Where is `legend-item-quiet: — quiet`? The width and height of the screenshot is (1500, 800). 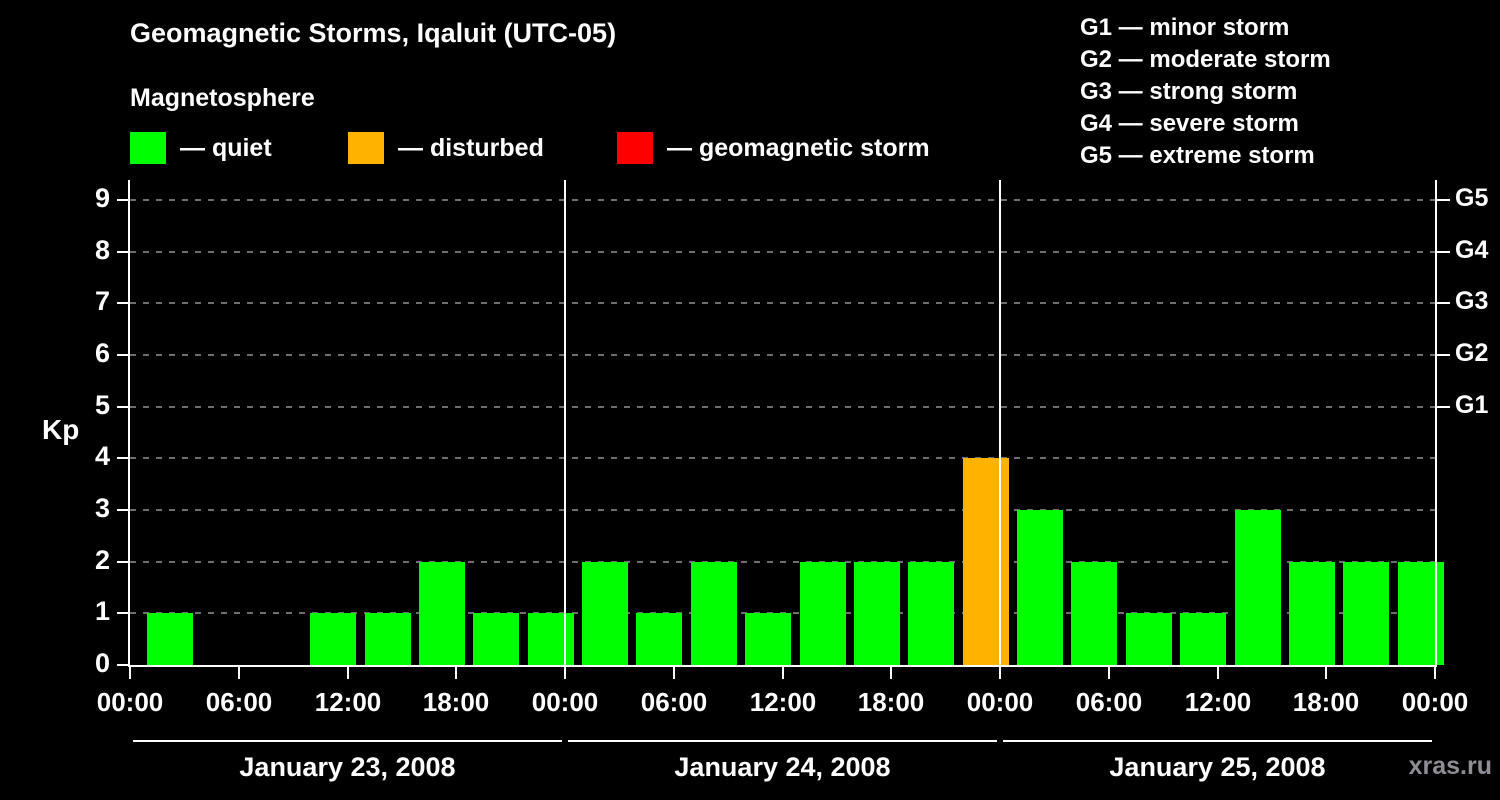 legend-item-quiet: — quiet is located at coordinates (201, 148).